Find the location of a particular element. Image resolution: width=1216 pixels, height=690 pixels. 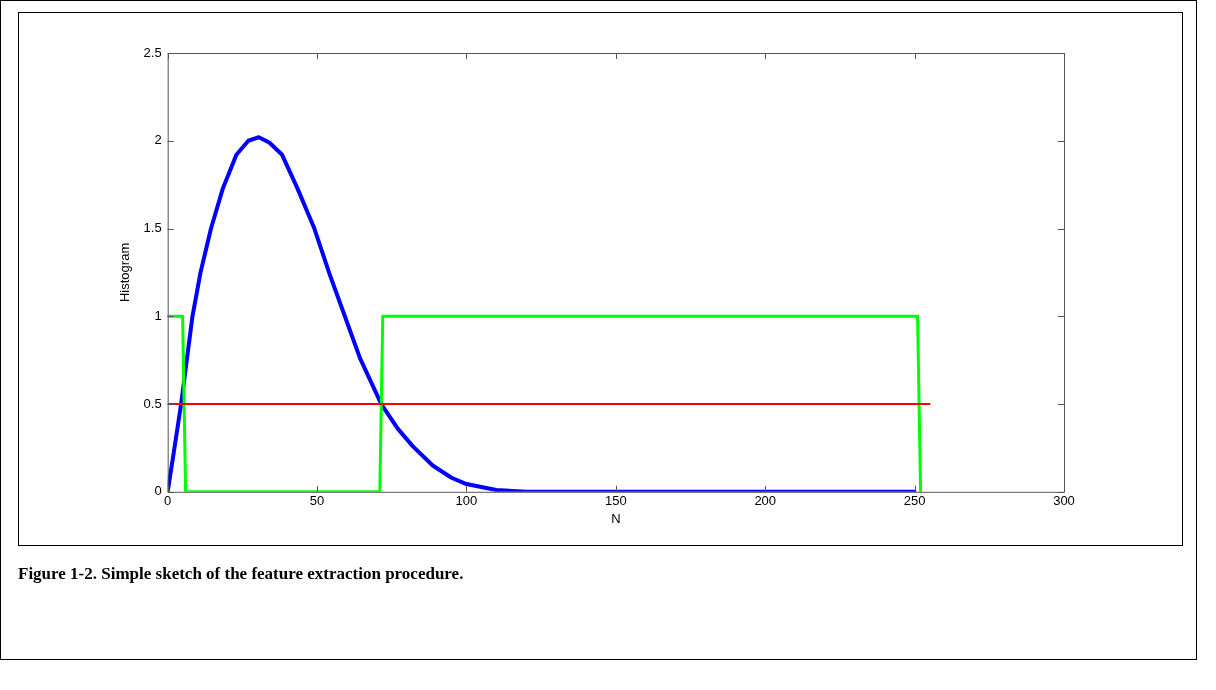

y-tick-label: 0 is located at coordinates (158, 491).